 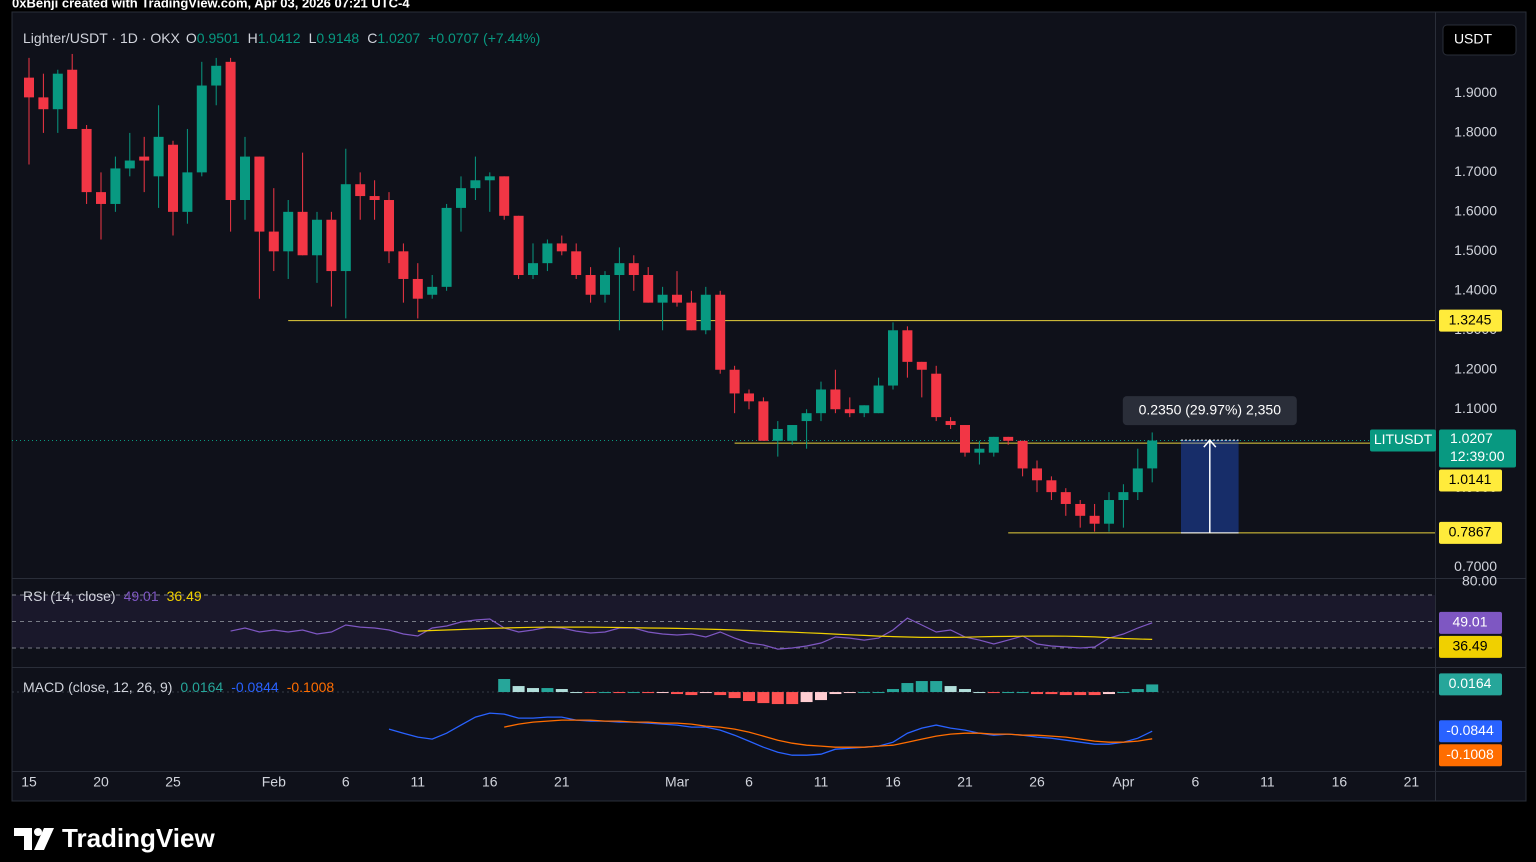 What do you see at coordinates (1475, 250) in the screenshot?
I see `y-tick-label: 1.5000` at bounding box center [1475, 250].